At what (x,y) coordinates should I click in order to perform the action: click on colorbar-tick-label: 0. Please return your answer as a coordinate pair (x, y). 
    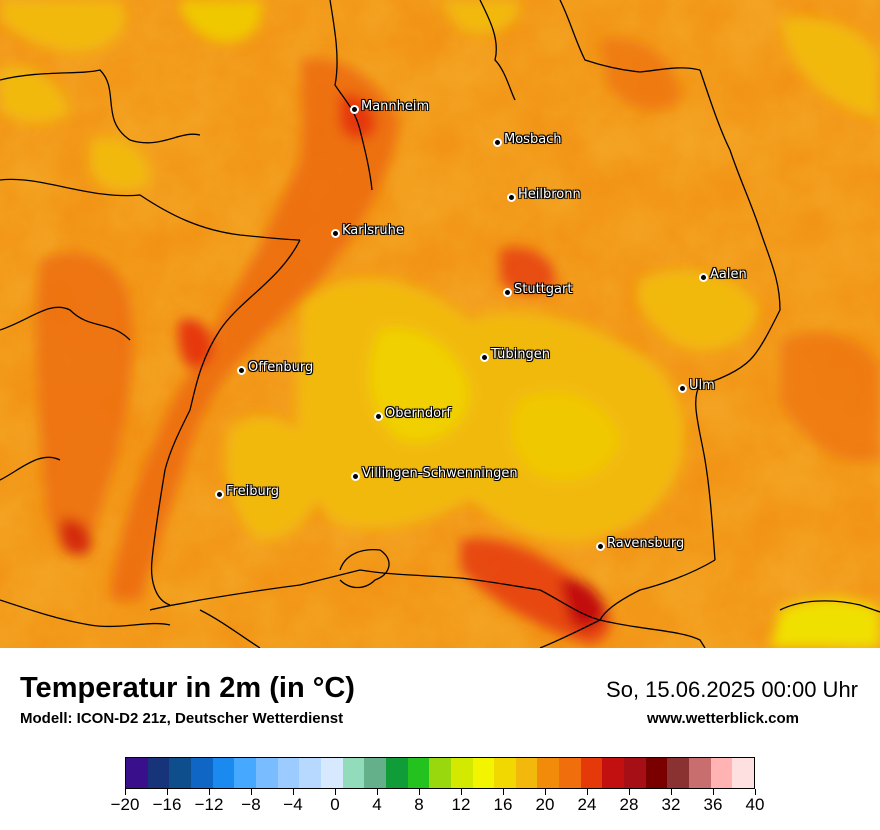
    Looking at the image, I should click on (335, 804).